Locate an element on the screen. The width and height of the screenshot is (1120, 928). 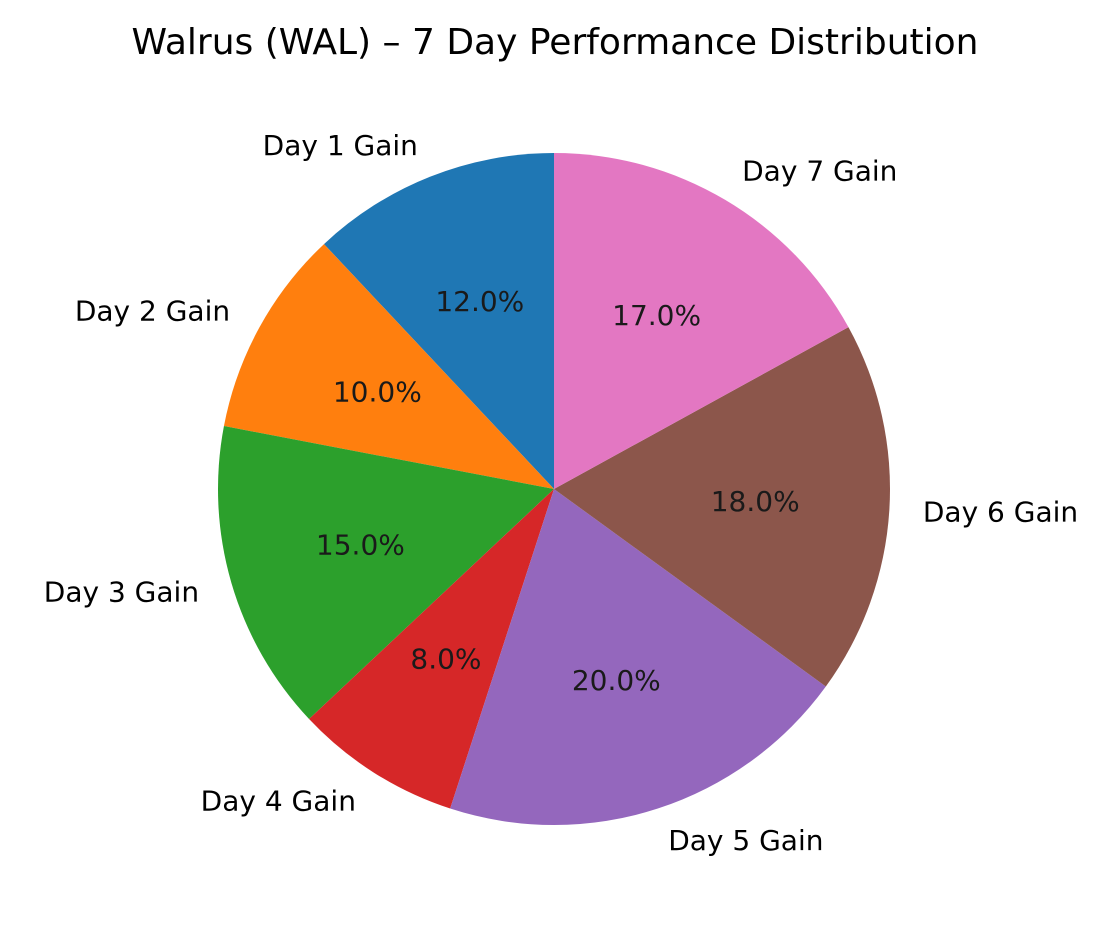
pie-percent-label-6: 18.0% is located at coordinates (755, 501).